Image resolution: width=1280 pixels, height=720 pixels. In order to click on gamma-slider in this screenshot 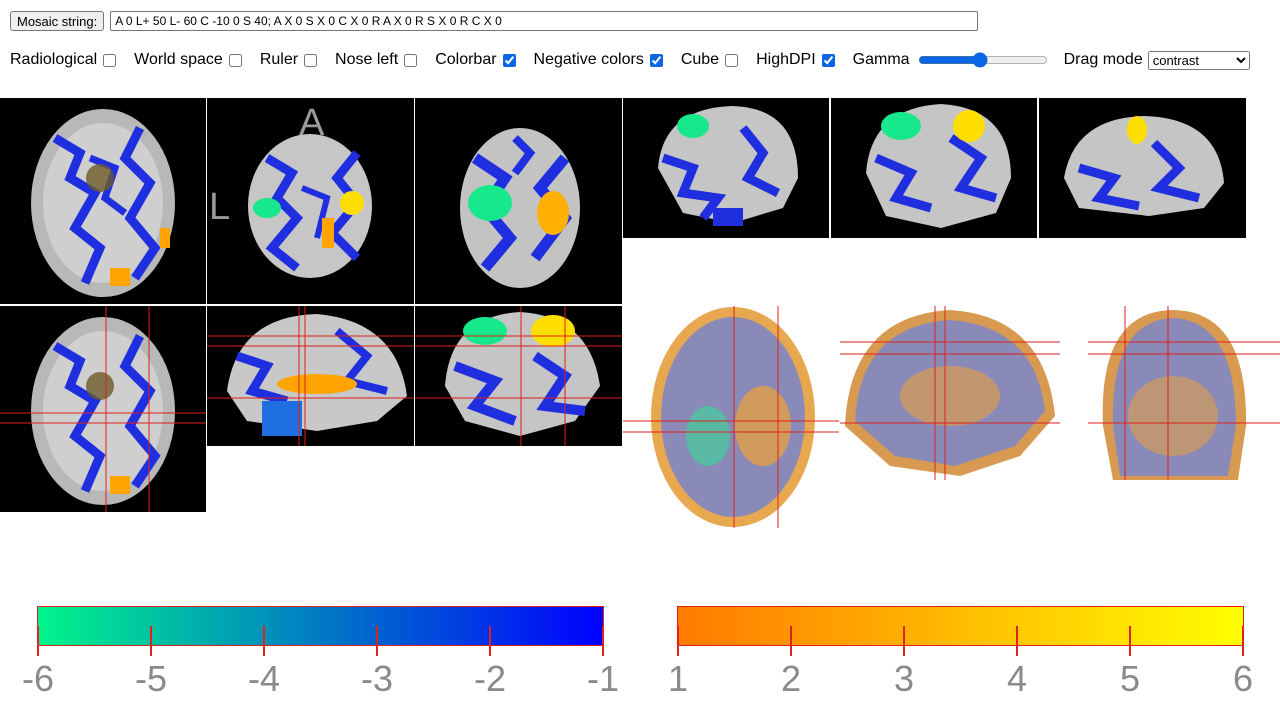, I will do `click(982, 60)`.